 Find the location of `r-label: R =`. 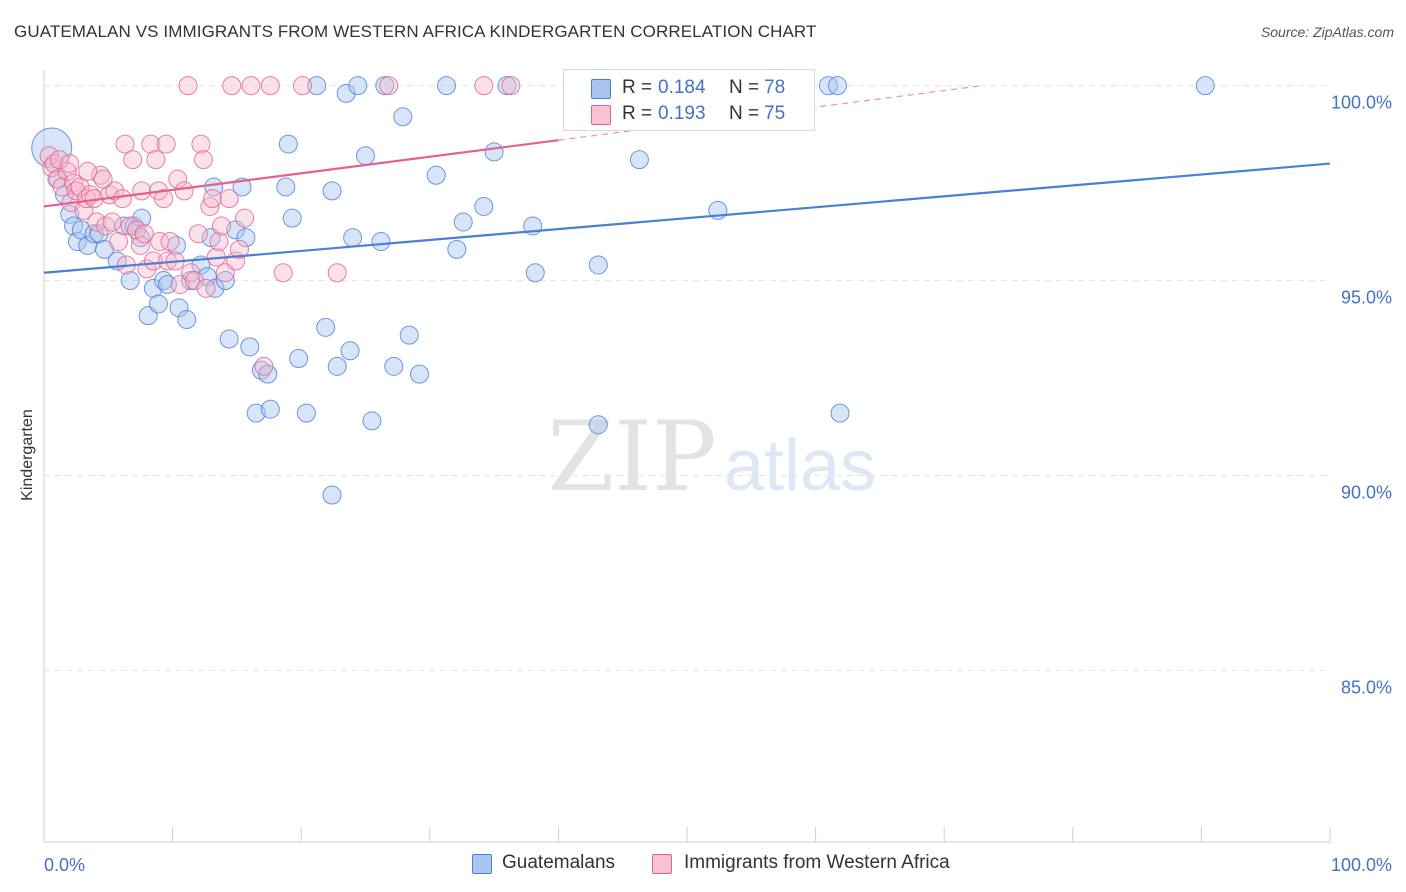

r-label: R = is located at coordinates (637, 113).